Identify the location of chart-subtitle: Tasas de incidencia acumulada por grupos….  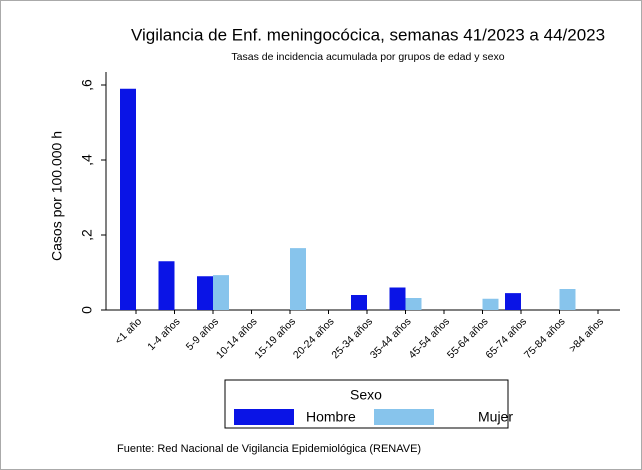
(367, 57).